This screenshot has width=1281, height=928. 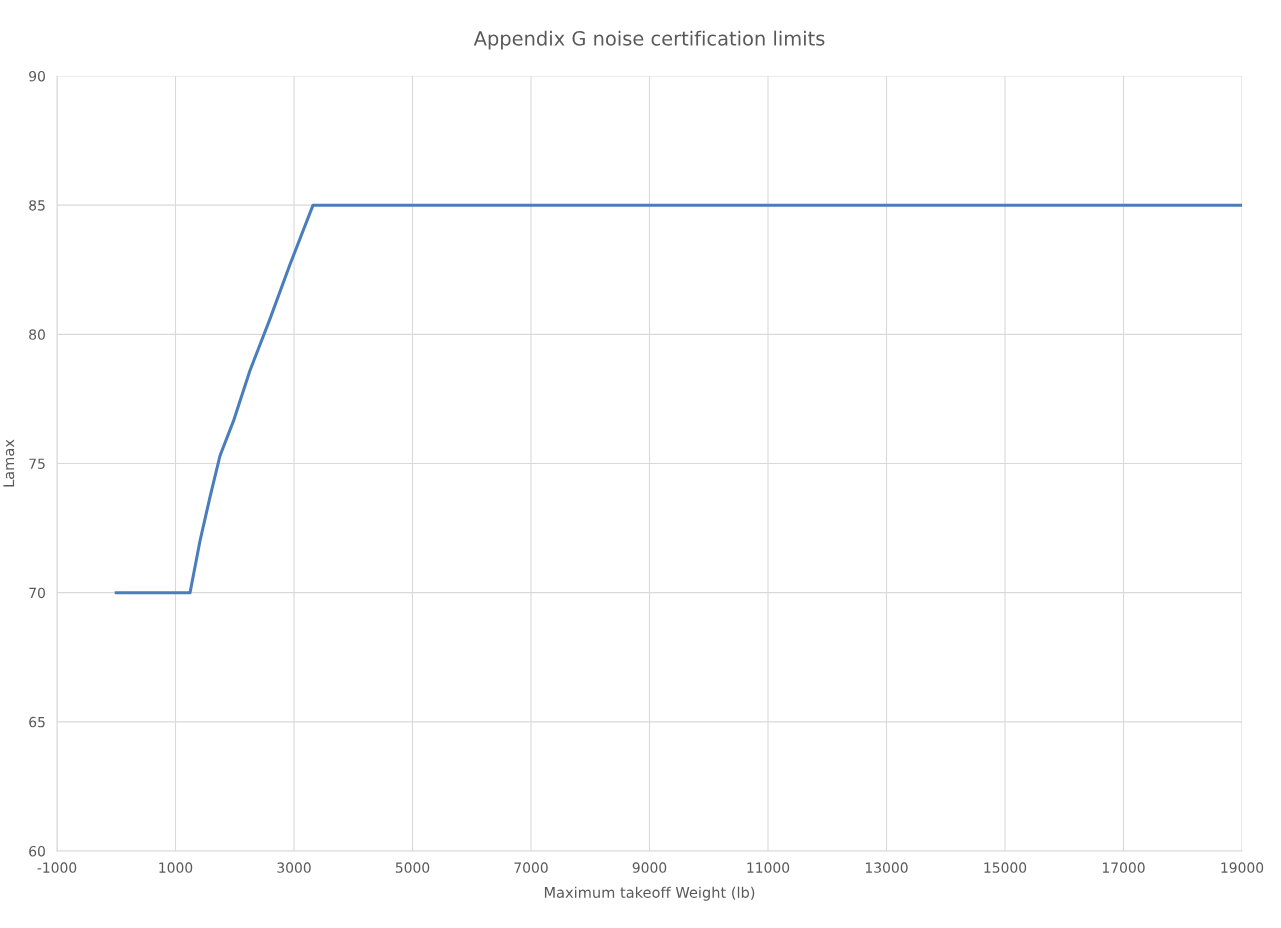 What do you see at coordinates (649, 40) in the screenshot?
I see `chart-title: Appendix G noise certification limits` at bounding box center [649, 40].